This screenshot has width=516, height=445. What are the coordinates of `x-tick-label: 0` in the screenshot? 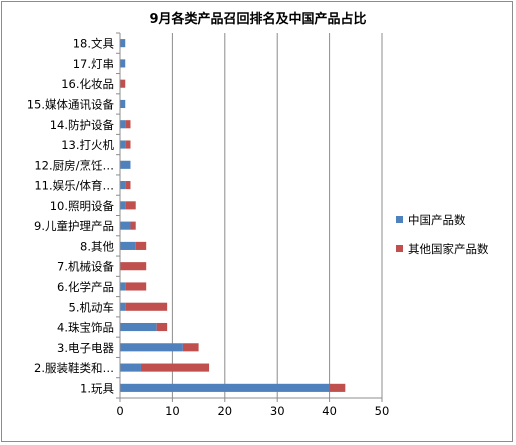 It's located at (119, 411).